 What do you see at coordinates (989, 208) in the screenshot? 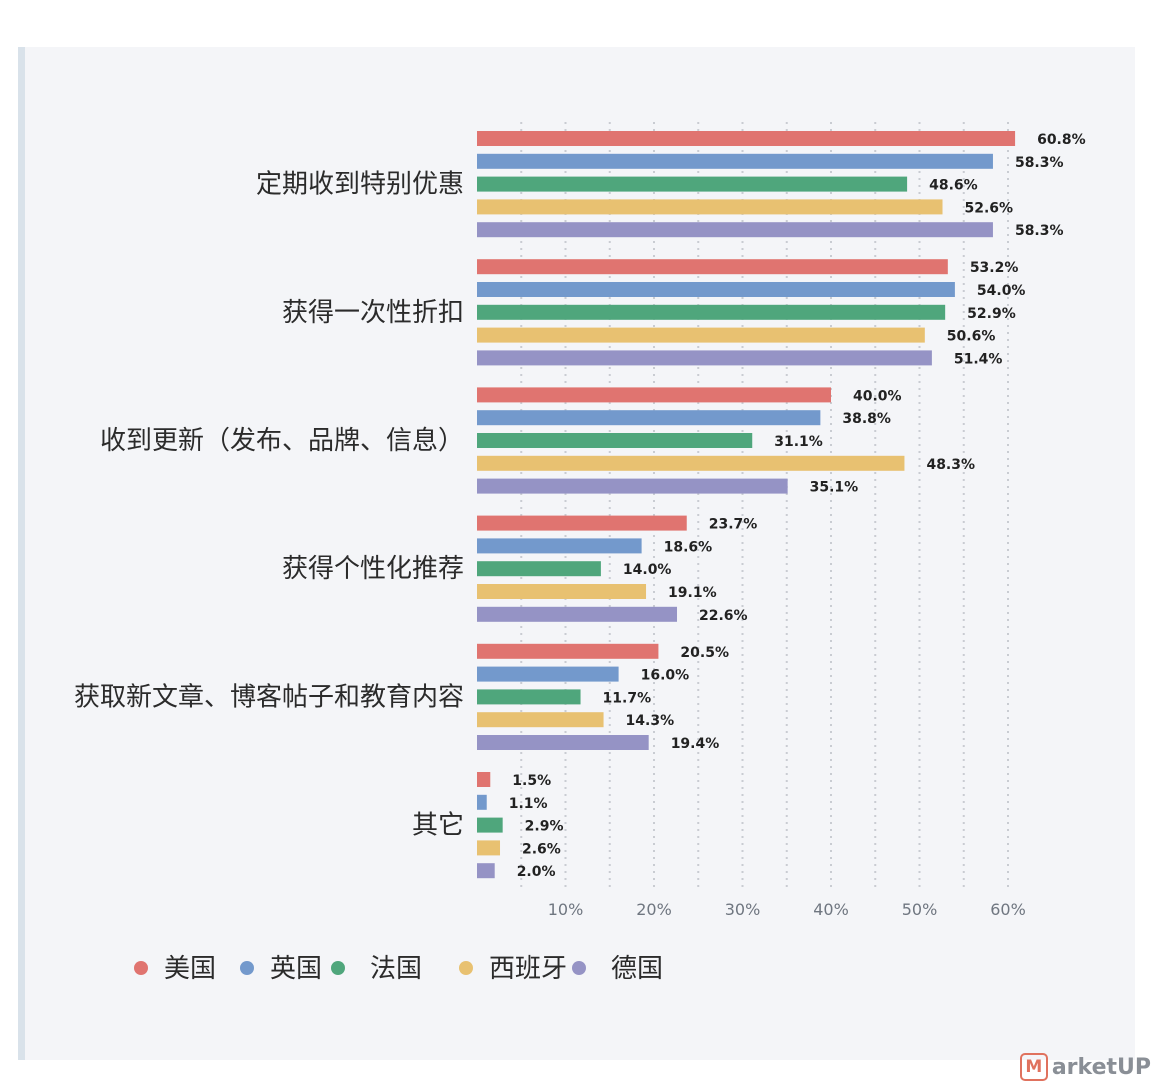
I see `value-label: 52.6%` at bounding box center [989, 208].